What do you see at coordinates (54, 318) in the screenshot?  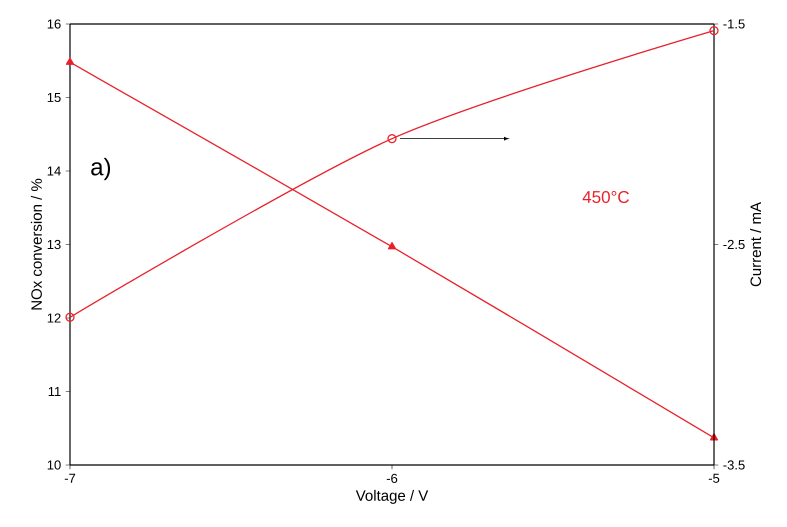 I see `y-tick-label: 12` at bounding box center [54, 318].